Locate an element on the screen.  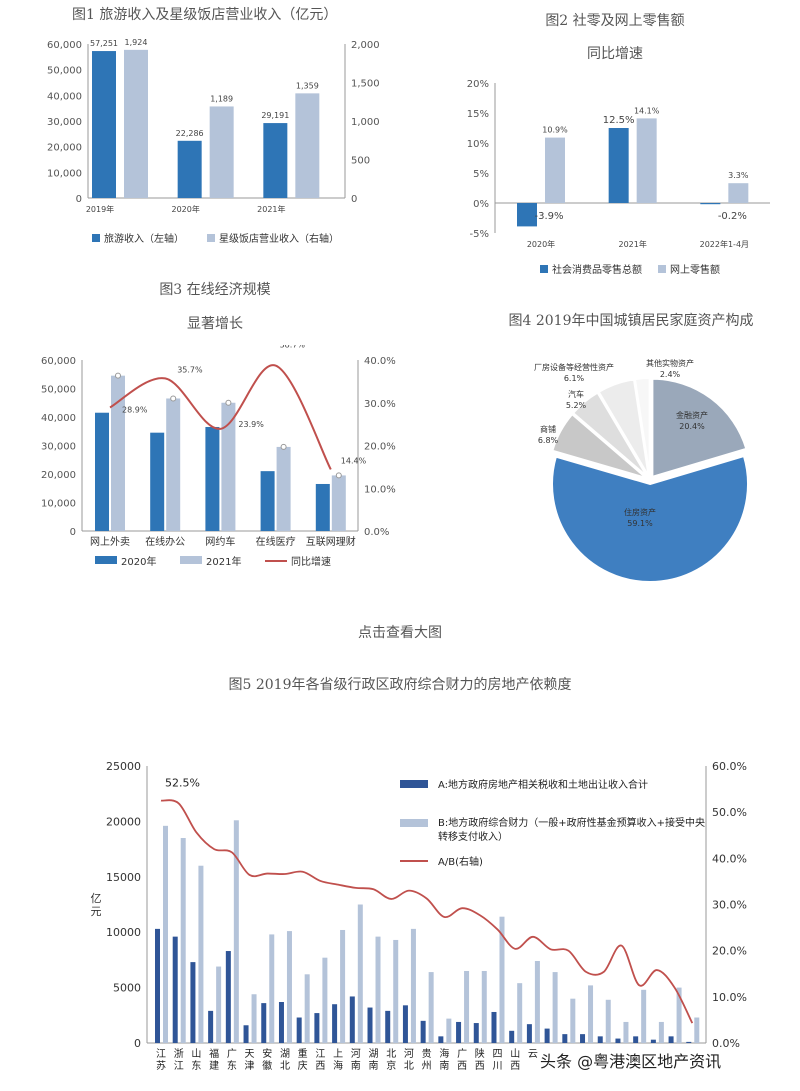
chart1-data-label: 22,286 is located at coordinates (190, 133).